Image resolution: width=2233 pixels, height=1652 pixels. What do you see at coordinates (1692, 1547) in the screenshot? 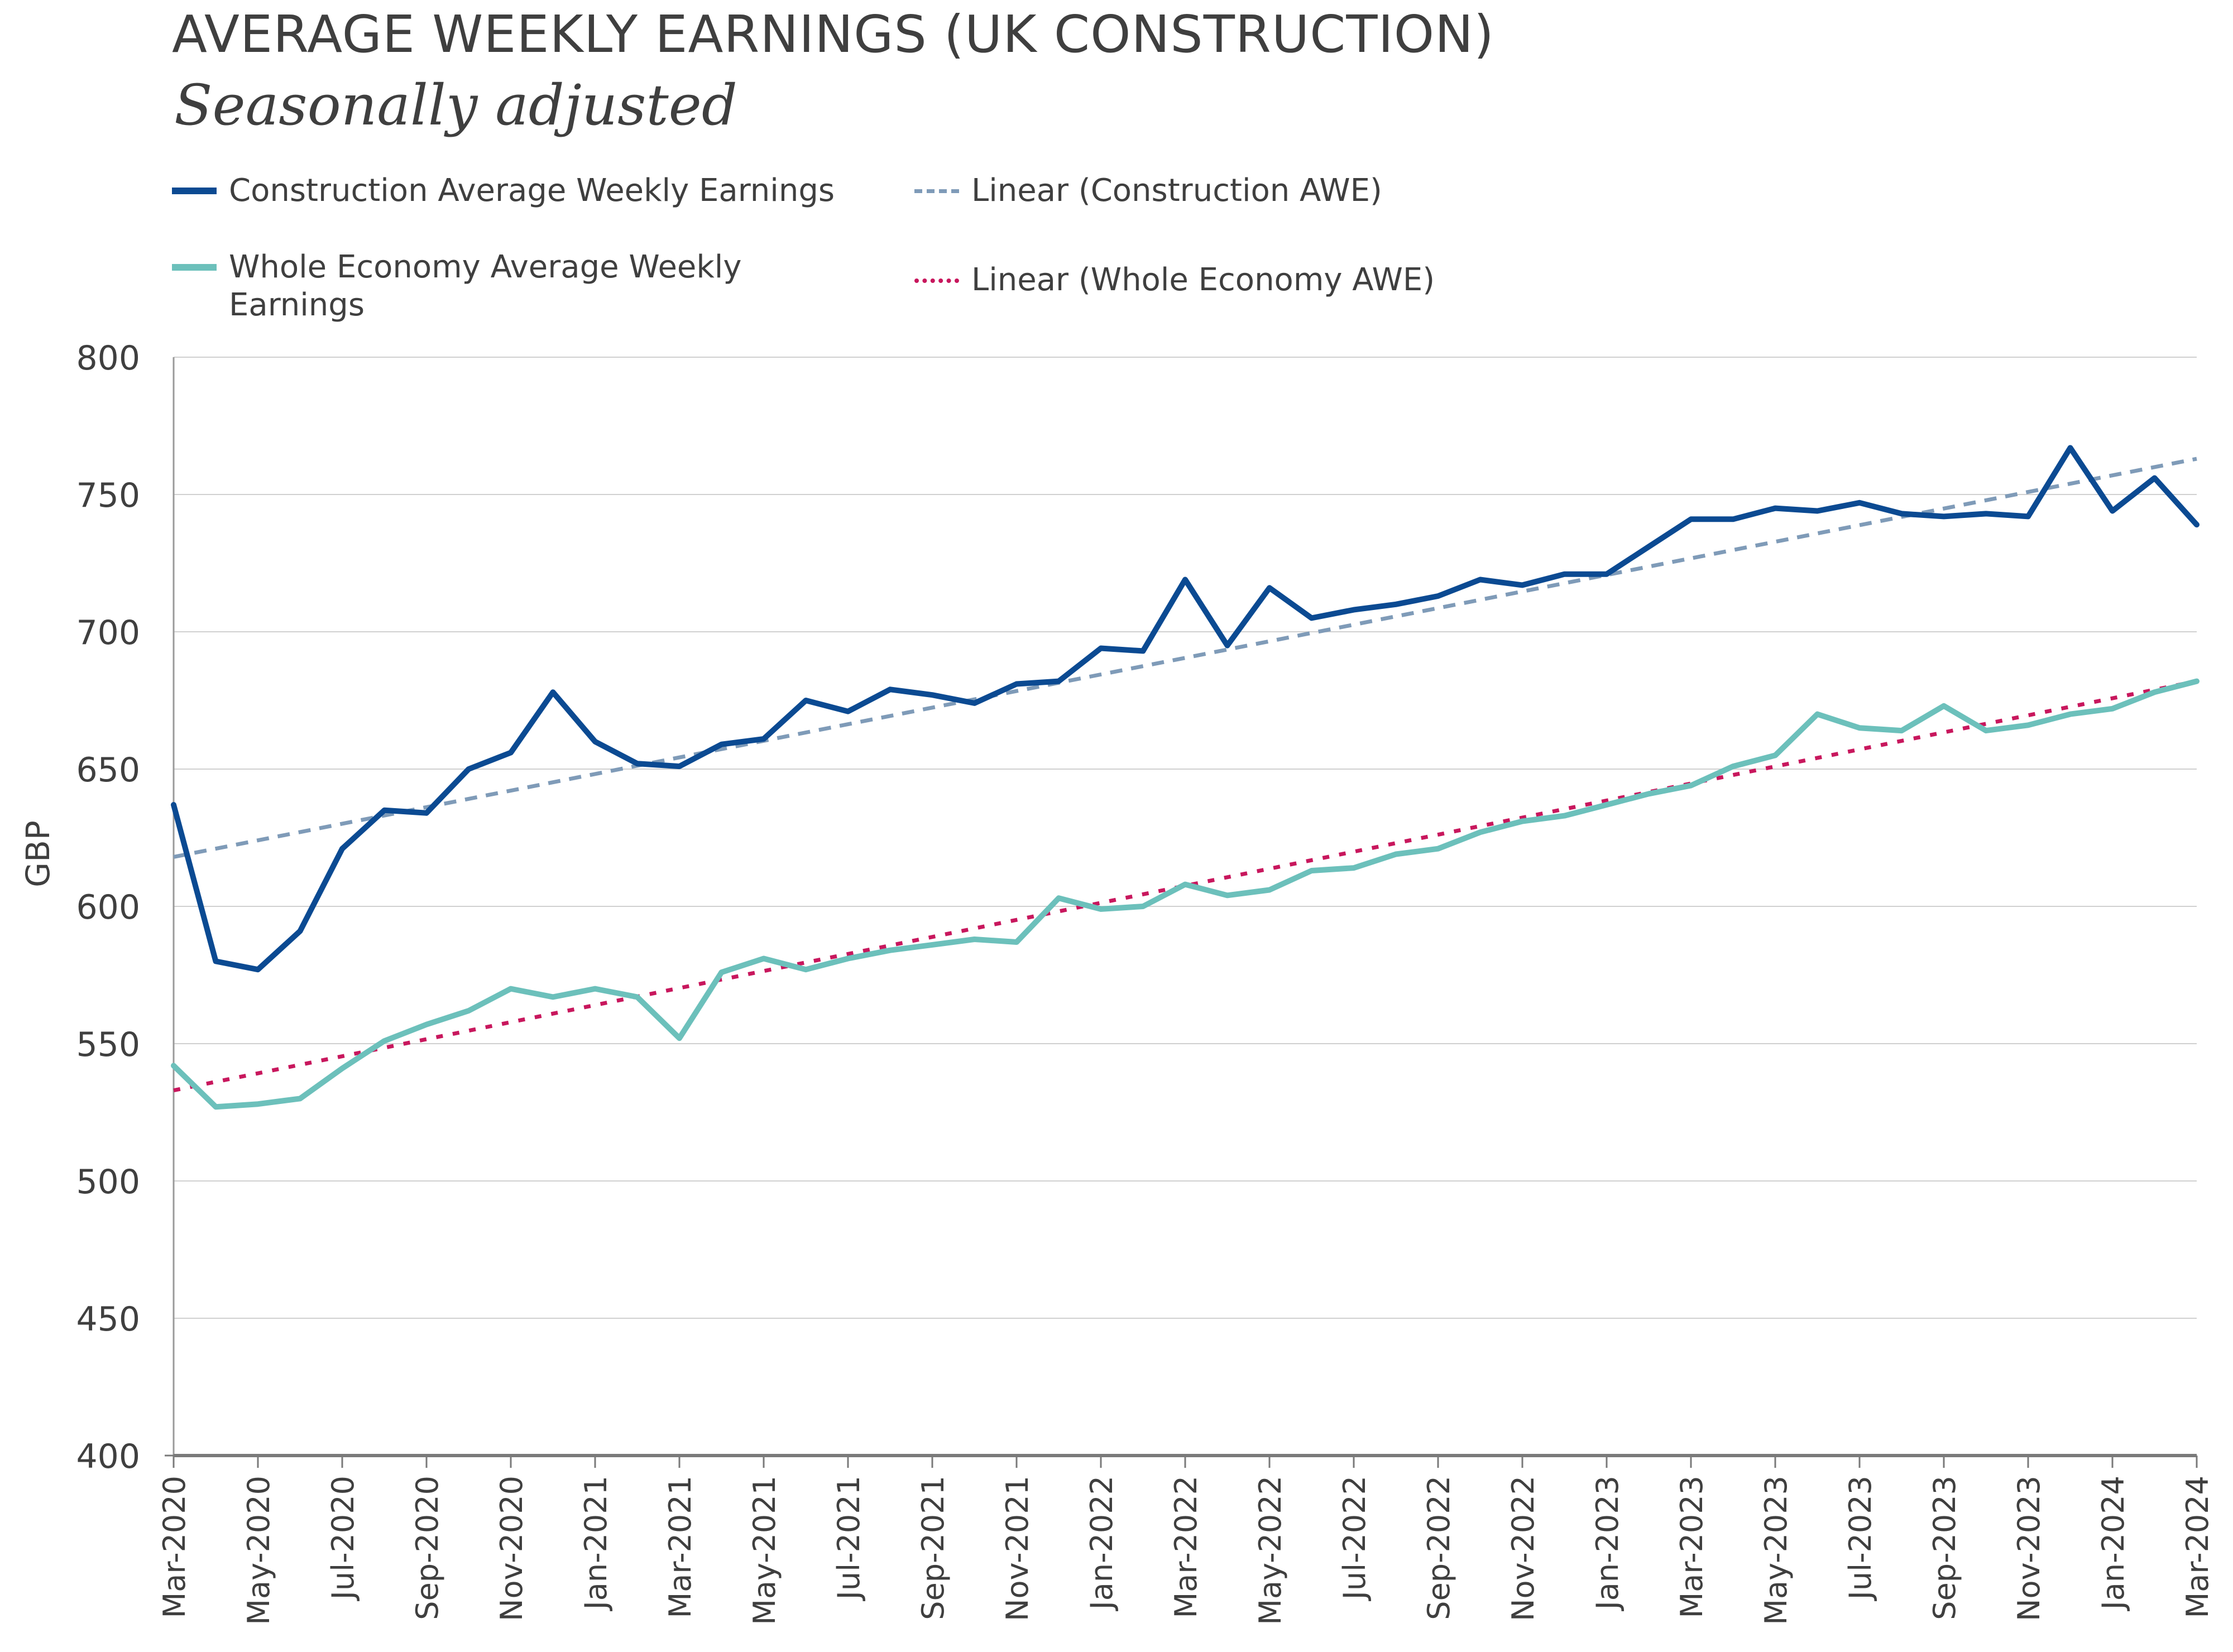
I see `x-tick-label-mar-2023: Mar-2023` at bounding box center [1692, 1547].